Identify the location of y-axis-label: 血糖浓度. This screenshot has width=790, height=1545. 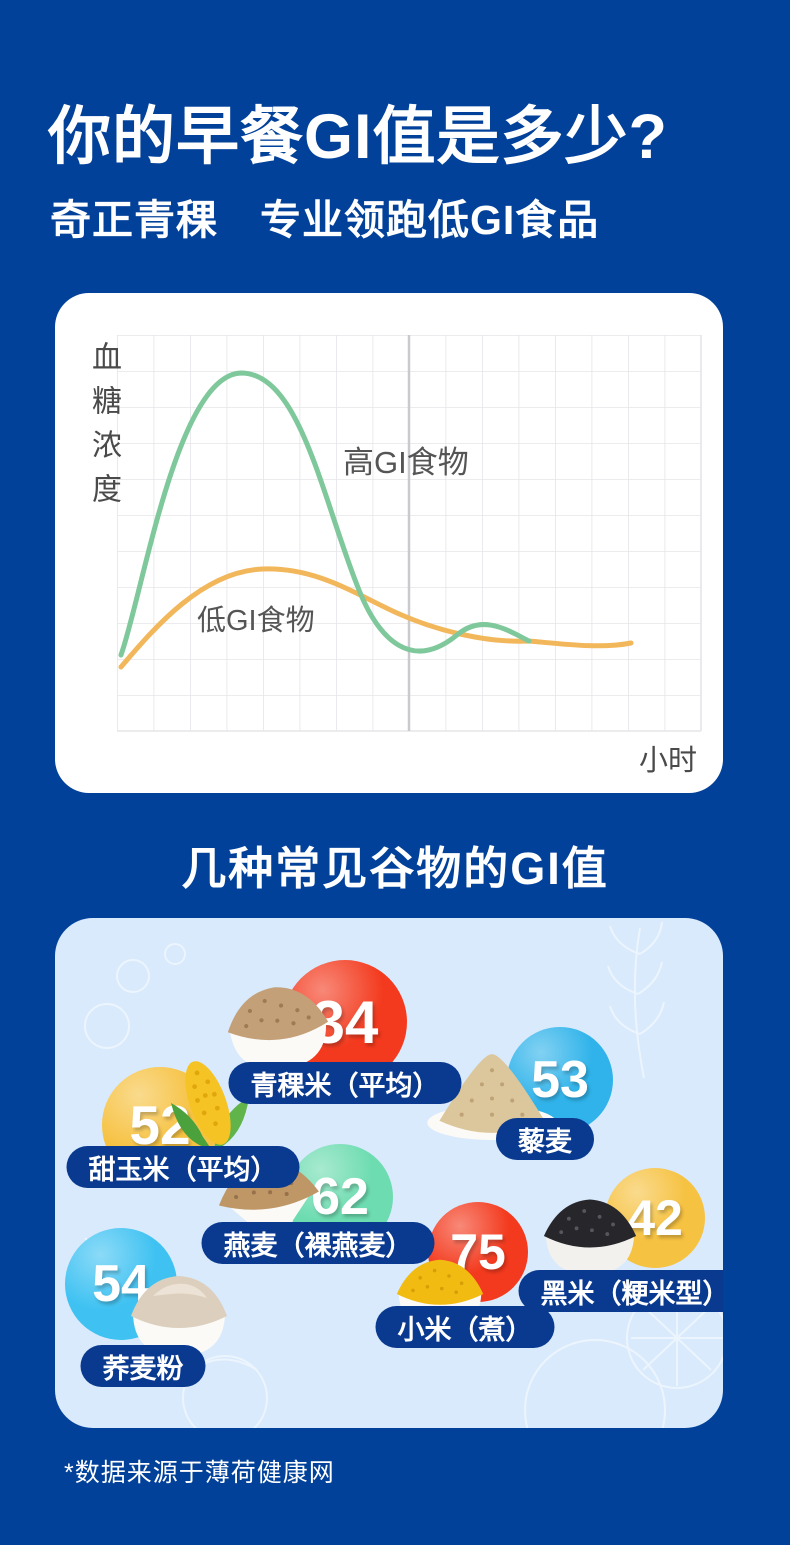
(103, 429).